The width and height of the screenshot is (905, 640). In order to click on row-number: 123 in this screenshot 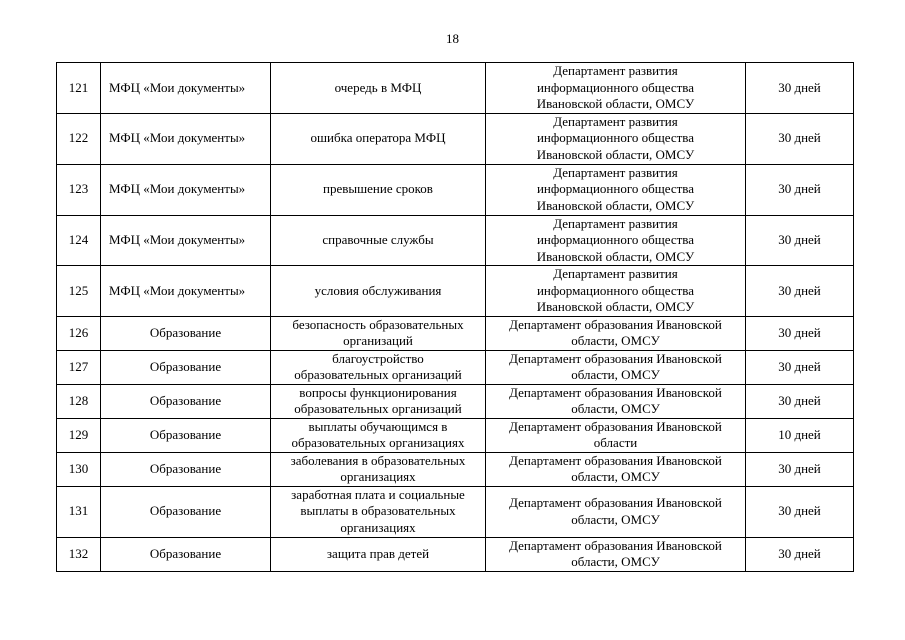, I will do `click(78, 189)`.